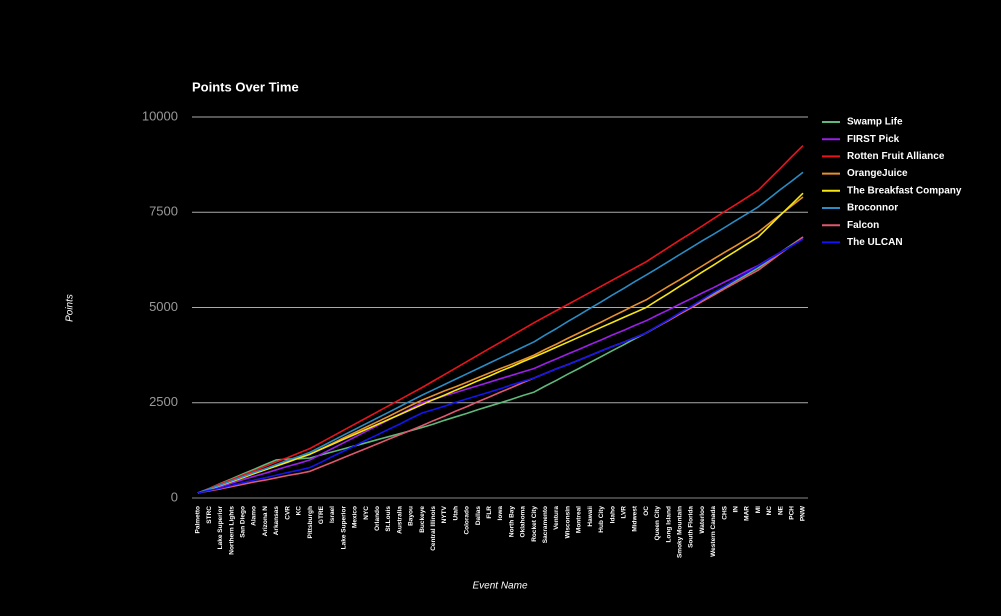 Image resolution: width=1001 pixels, height=616 pixels. Describe the element at coordinates (455, 513) in the screenshot. I see `x-tick-label: Utah` at that location.